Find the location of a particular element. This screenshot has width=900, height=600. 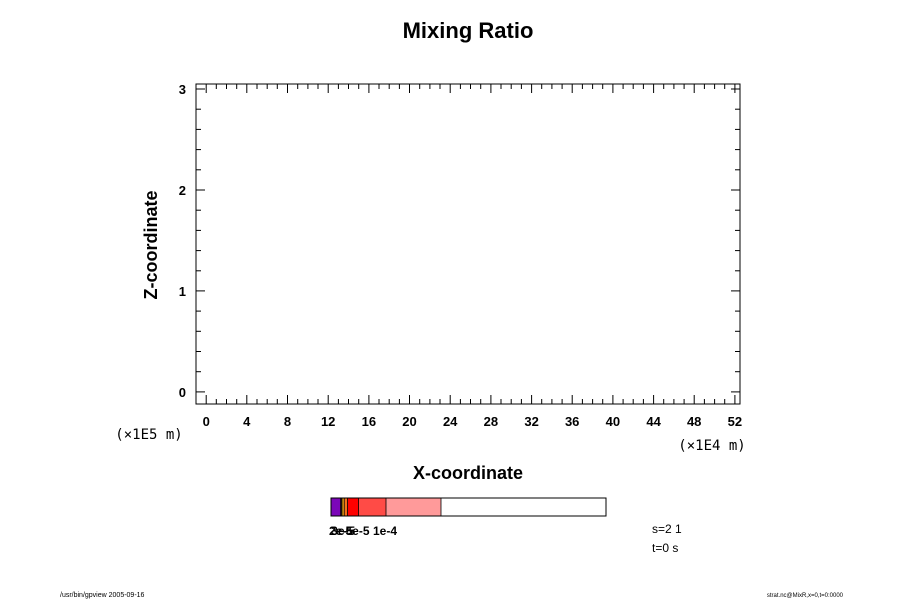

colorbar-frame is located at coordinates (468, 507).